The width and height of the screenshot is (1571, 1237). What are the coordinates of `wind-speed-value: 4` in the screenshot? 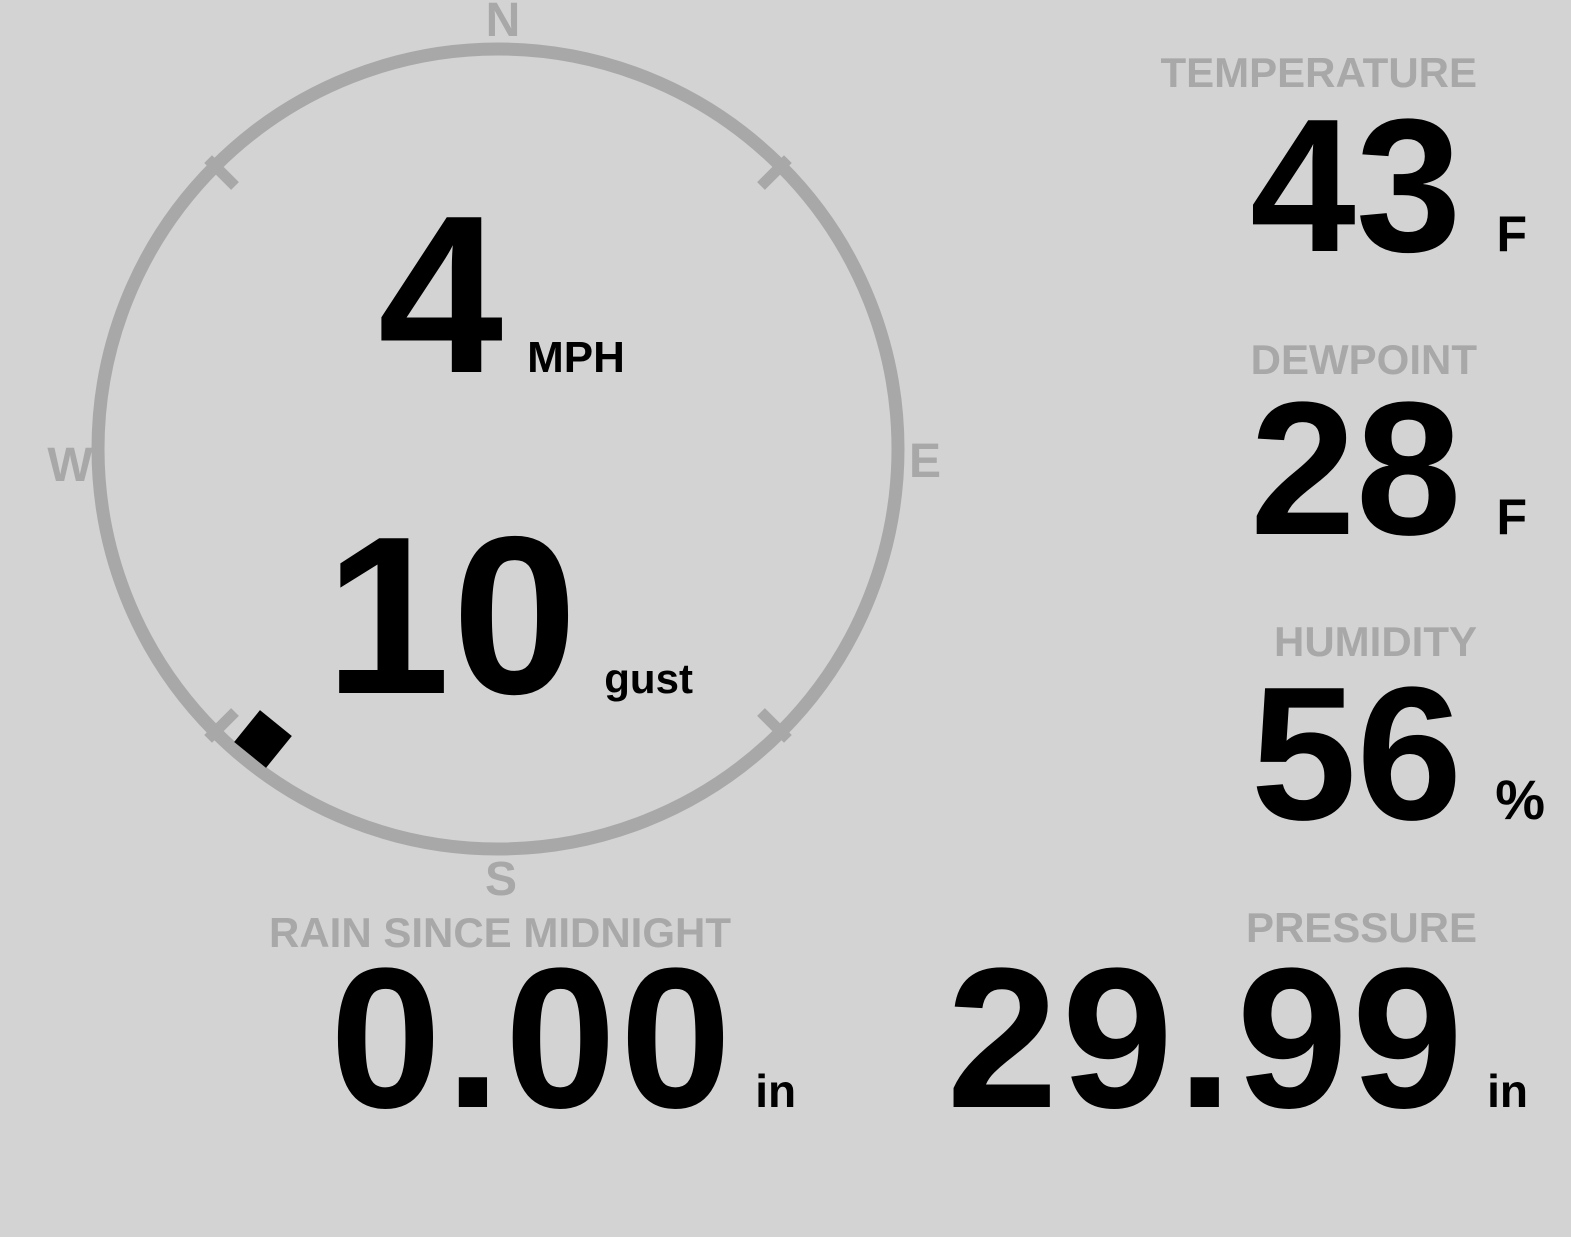 It's located at (442, 294).